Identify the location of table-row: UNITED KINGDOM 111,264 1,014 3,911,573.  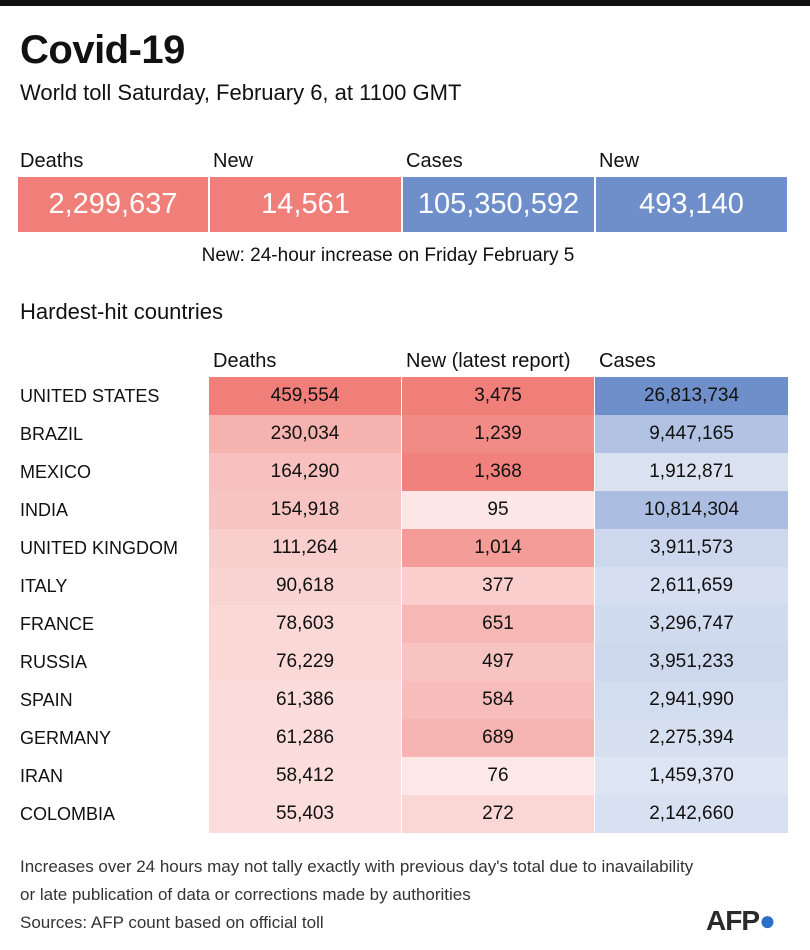
(405, 548).